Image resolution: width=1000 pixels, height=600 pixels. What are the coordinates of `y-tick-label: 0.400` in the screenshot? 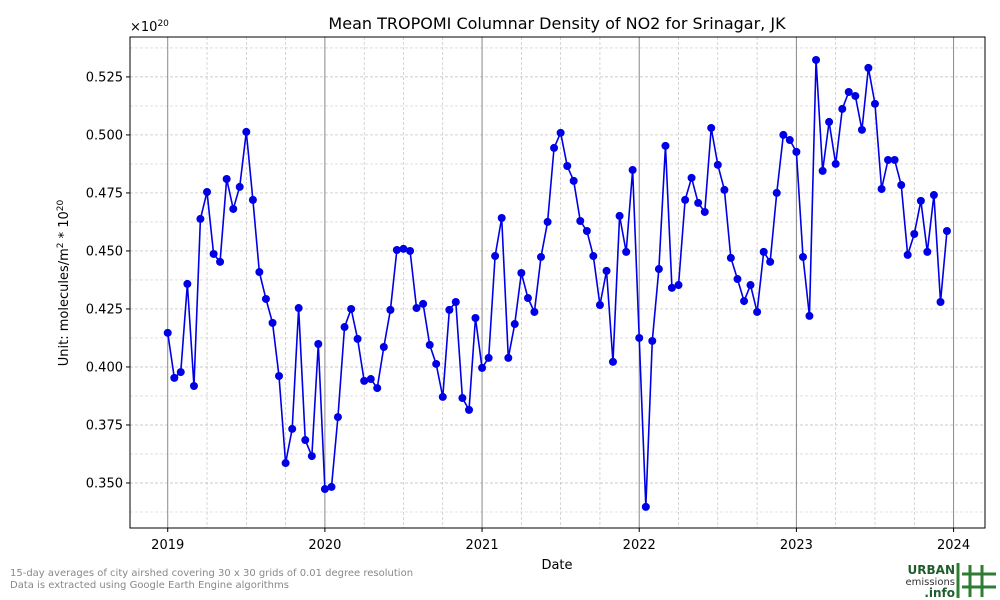 It's located at (104, 367).